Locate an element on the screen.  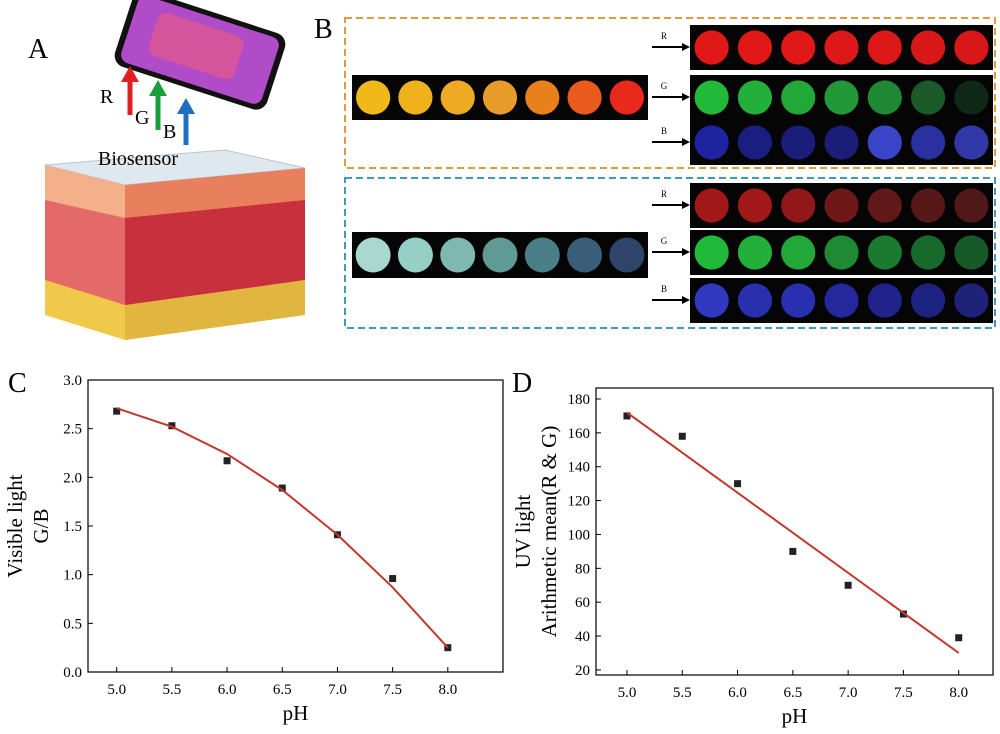
x-tick-label: 5.5 is located at coordinates (172, 690).